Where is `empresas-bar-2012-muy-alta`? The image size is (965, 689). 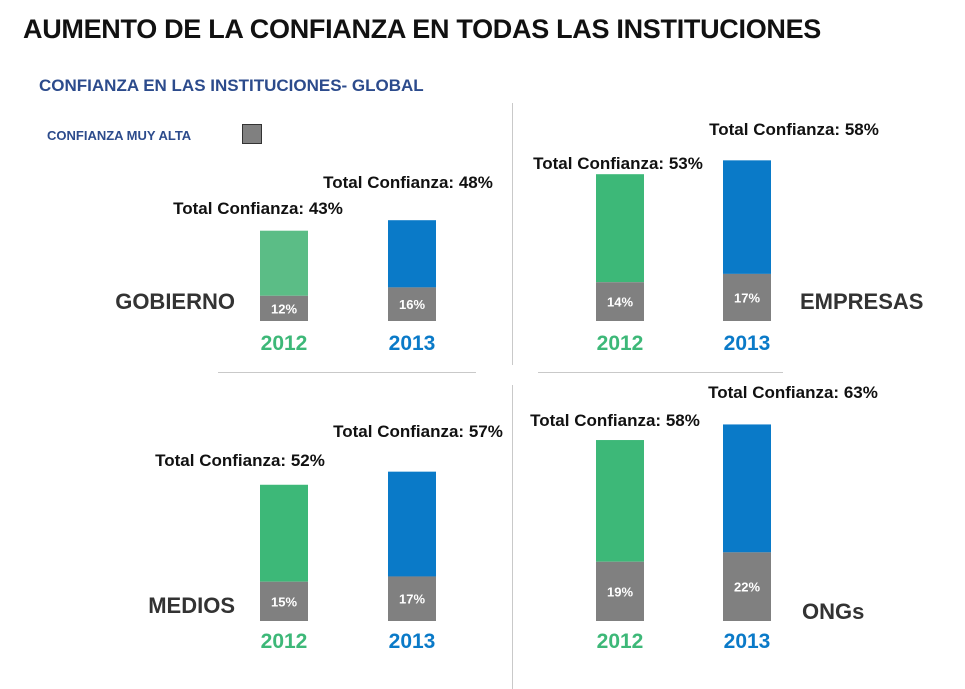 empresas-bar-2012-muy-alta is located at coordinates (620, 301).